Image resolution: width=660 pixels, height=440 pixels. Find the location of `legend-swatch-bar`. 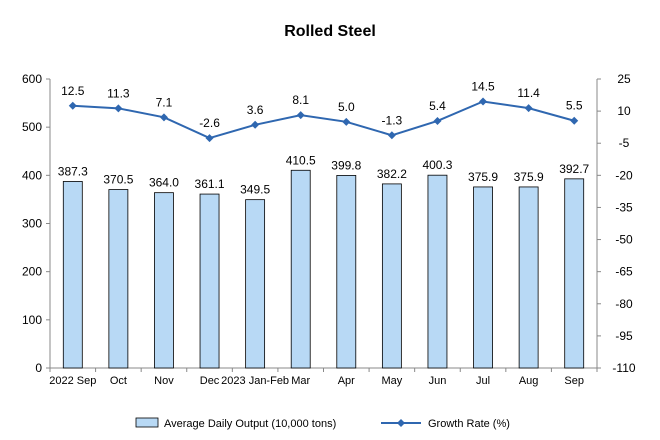

legend-swatch-bar is located at coordinates (147, 422).